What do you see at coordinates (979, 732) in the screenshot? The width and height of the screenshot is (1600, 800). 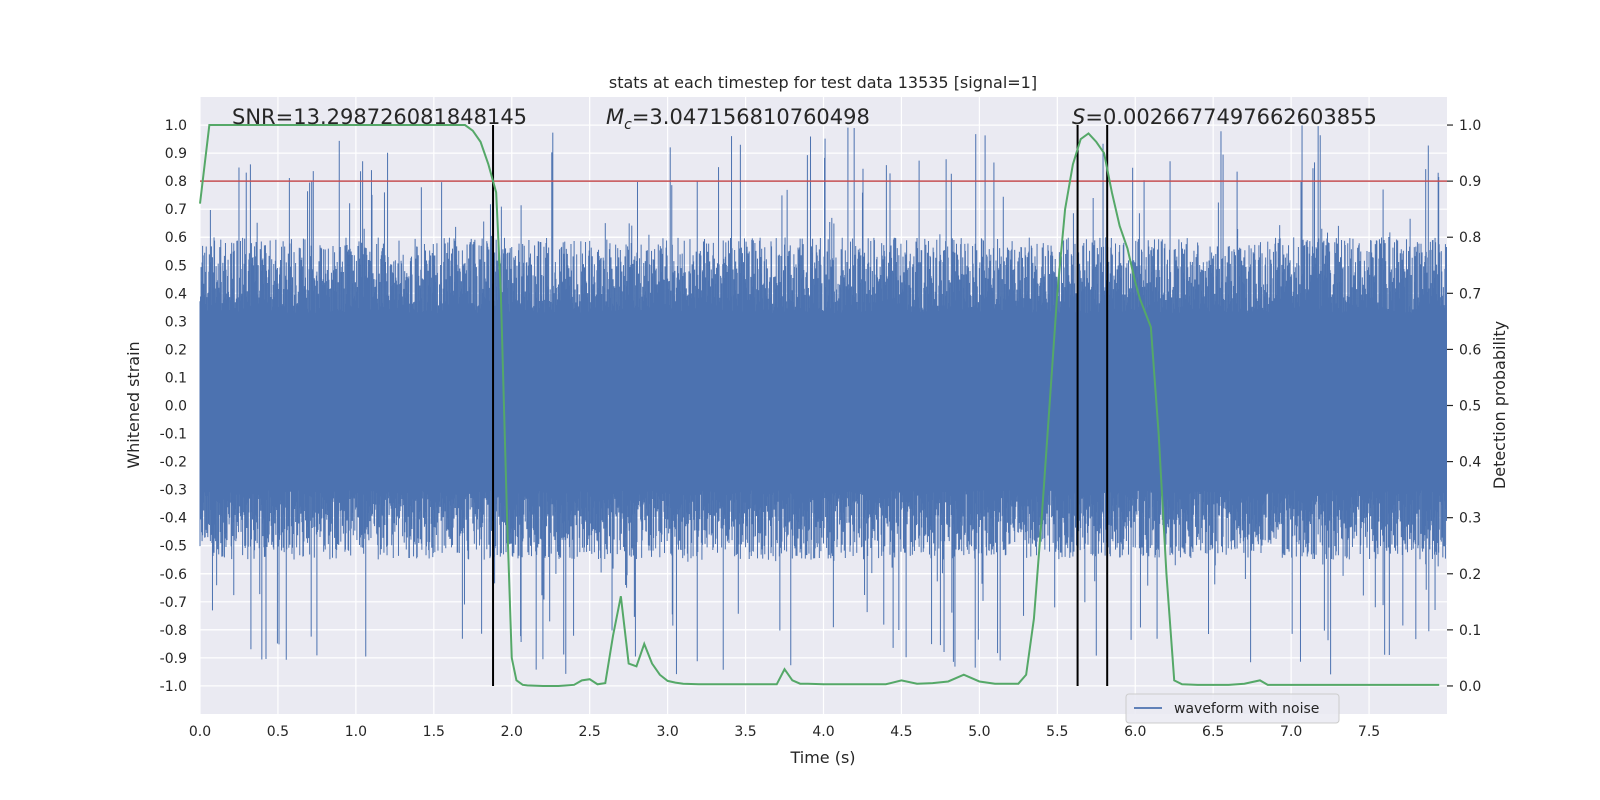 I see `x-tick-label: 5.0` at bounding box center [979, 732].